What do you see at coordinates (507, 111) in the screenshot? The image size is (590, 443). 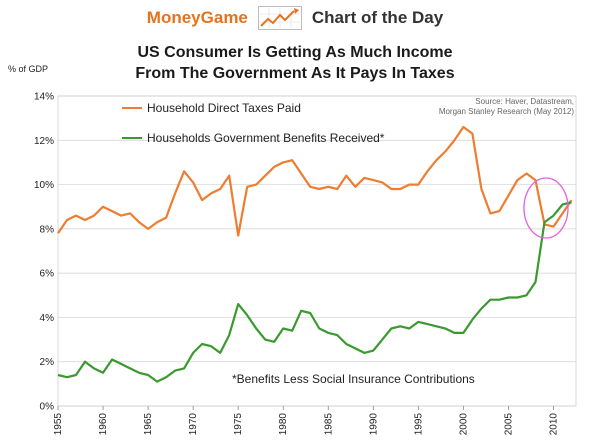 I see `source-line-2: Morgan Stanley Research (May 2012)` at bounding box center [507, 111].